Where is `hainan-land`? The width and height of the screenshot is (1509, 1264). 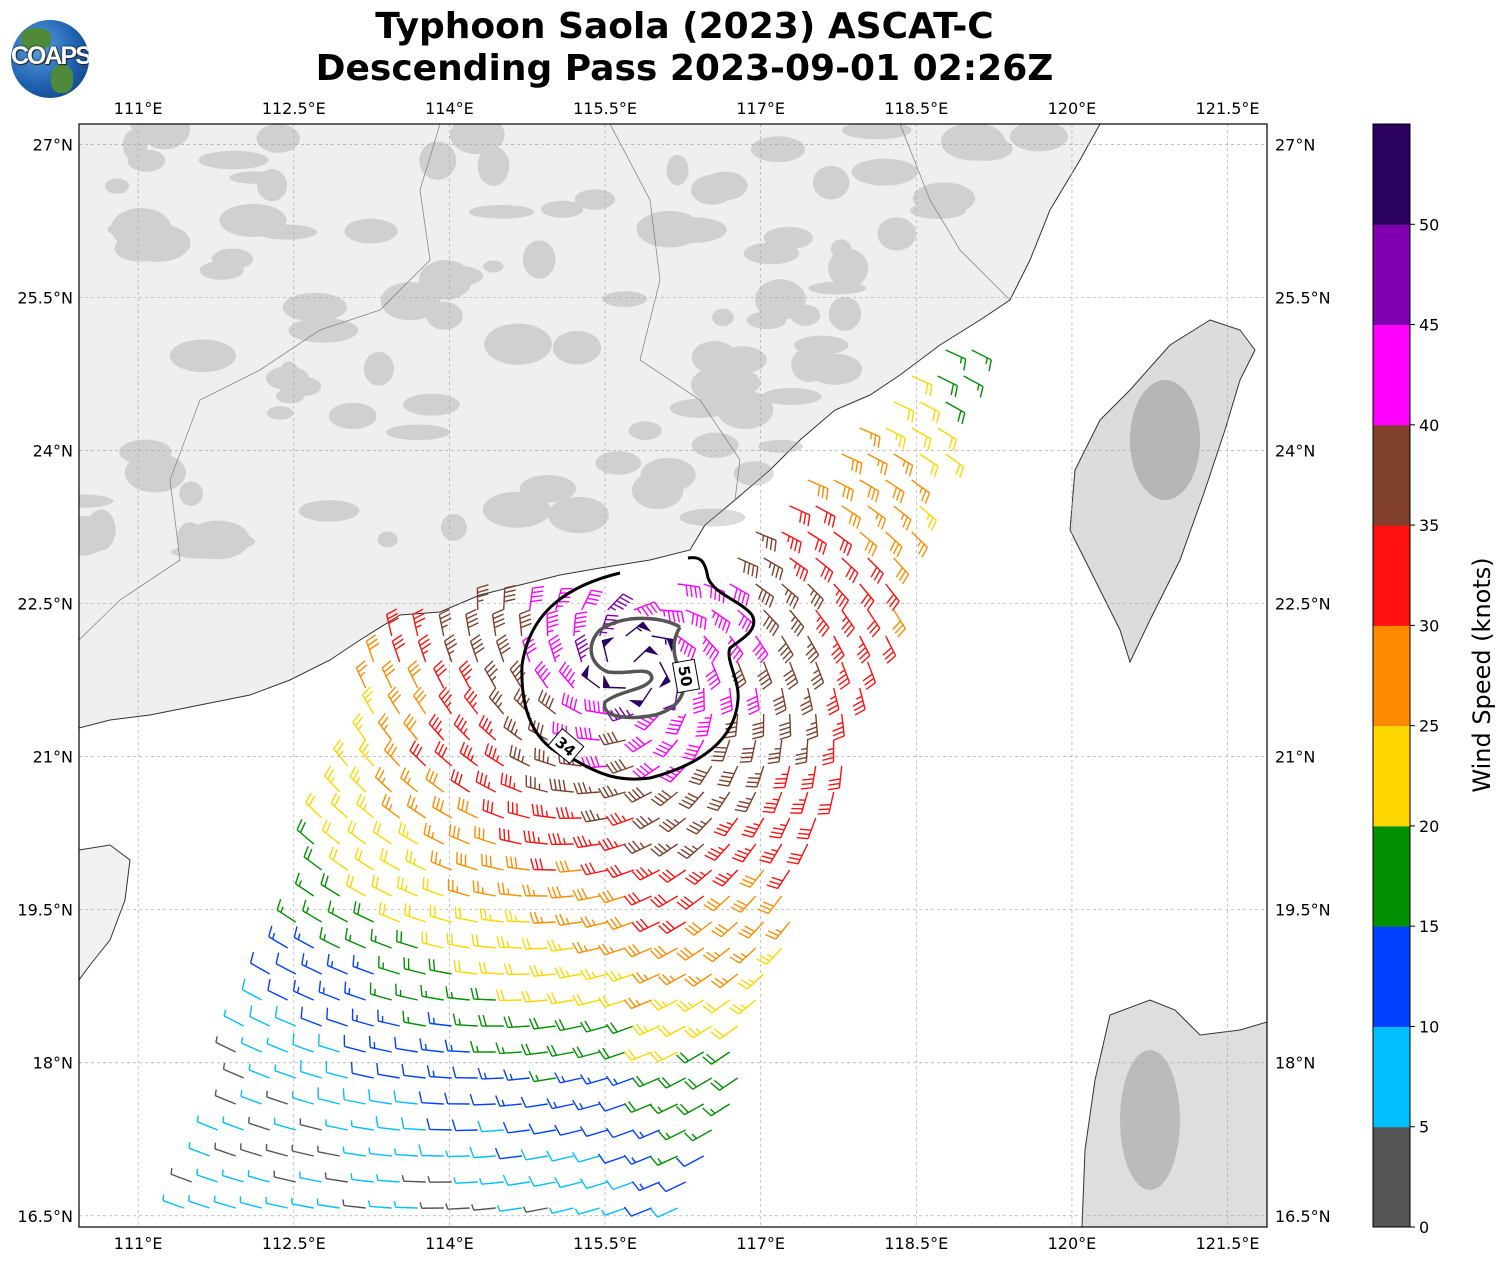
hainan-land is located at coordinates (105, 912).